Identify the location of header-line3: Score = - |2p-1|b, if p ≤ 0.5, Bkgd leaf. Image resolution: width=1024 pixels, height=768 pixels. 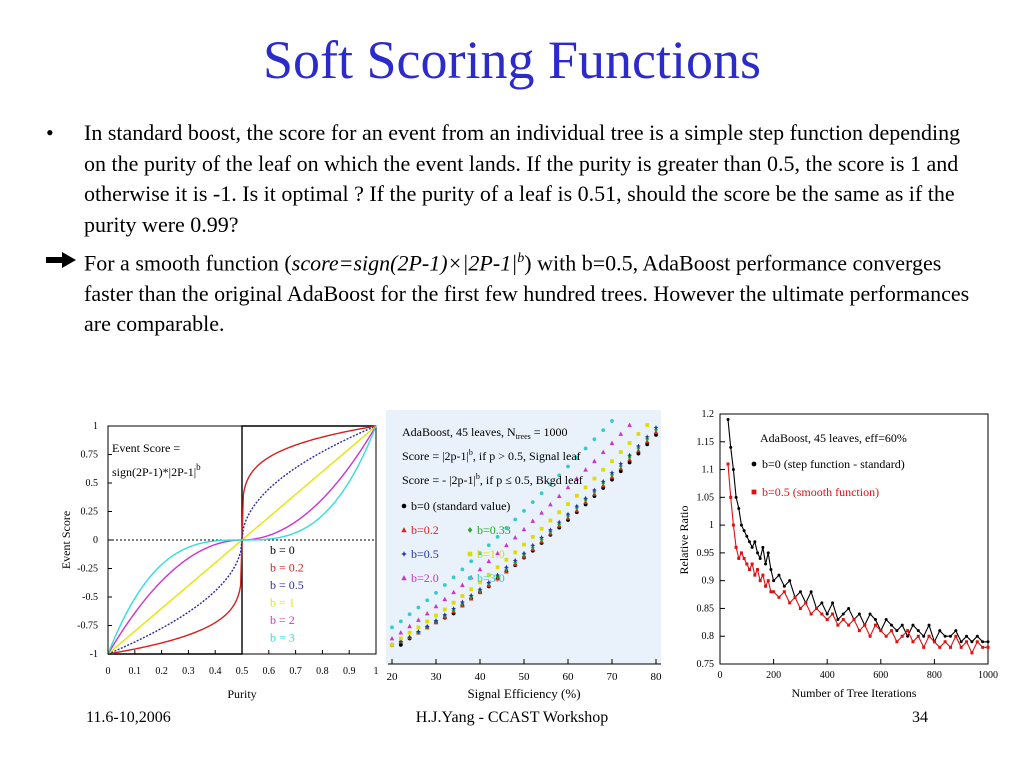
(492, 479).